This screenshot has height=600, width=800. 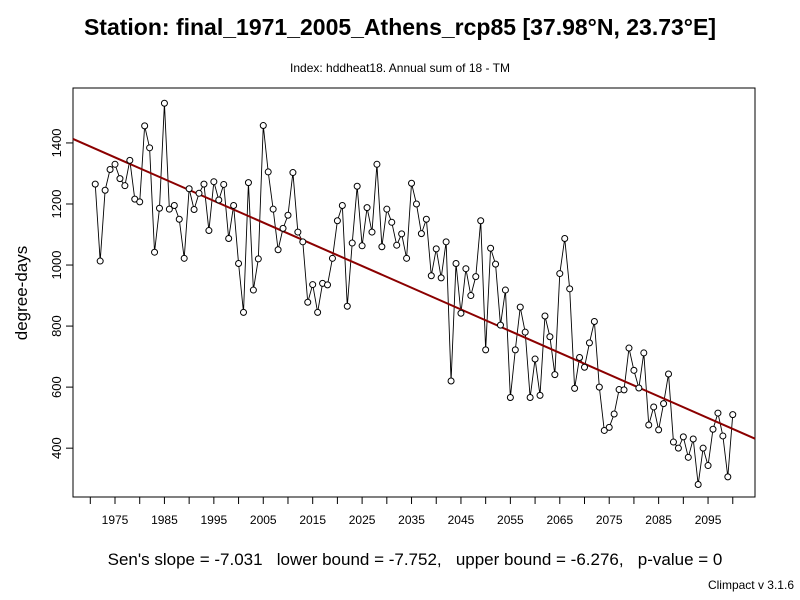 What do you see at coordinates (461, 520) in the screenshot?
I see `x-tick-label: 2045` at bounding box center [461, 520].